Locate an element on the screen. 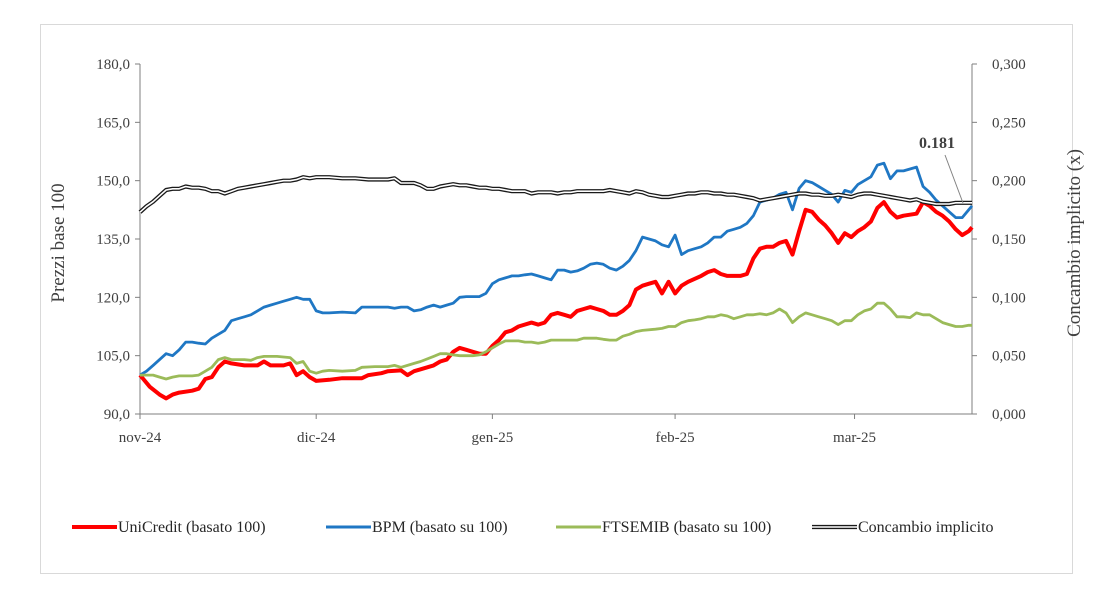  left-tick-label: 135,0 is located at coordinates (113, 240).